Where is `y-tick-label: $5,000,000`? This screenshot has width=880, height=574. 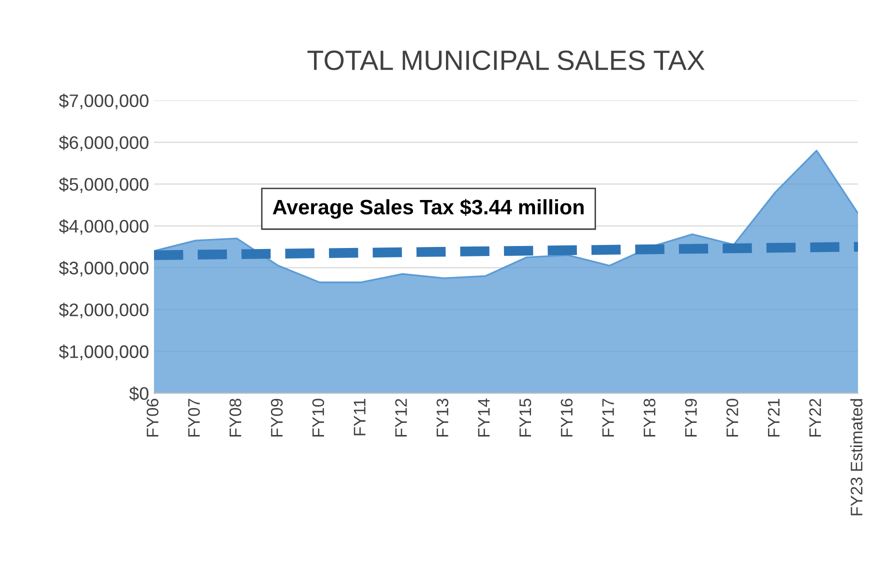
y-tick-label: $5,000,000 is located at coordinates (103, 185).